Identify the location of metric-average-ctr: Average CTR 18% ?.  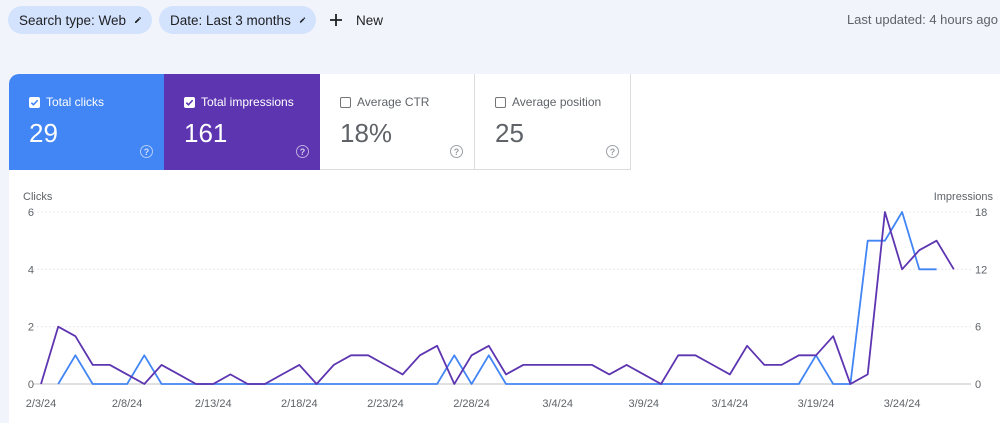
(397, 122).